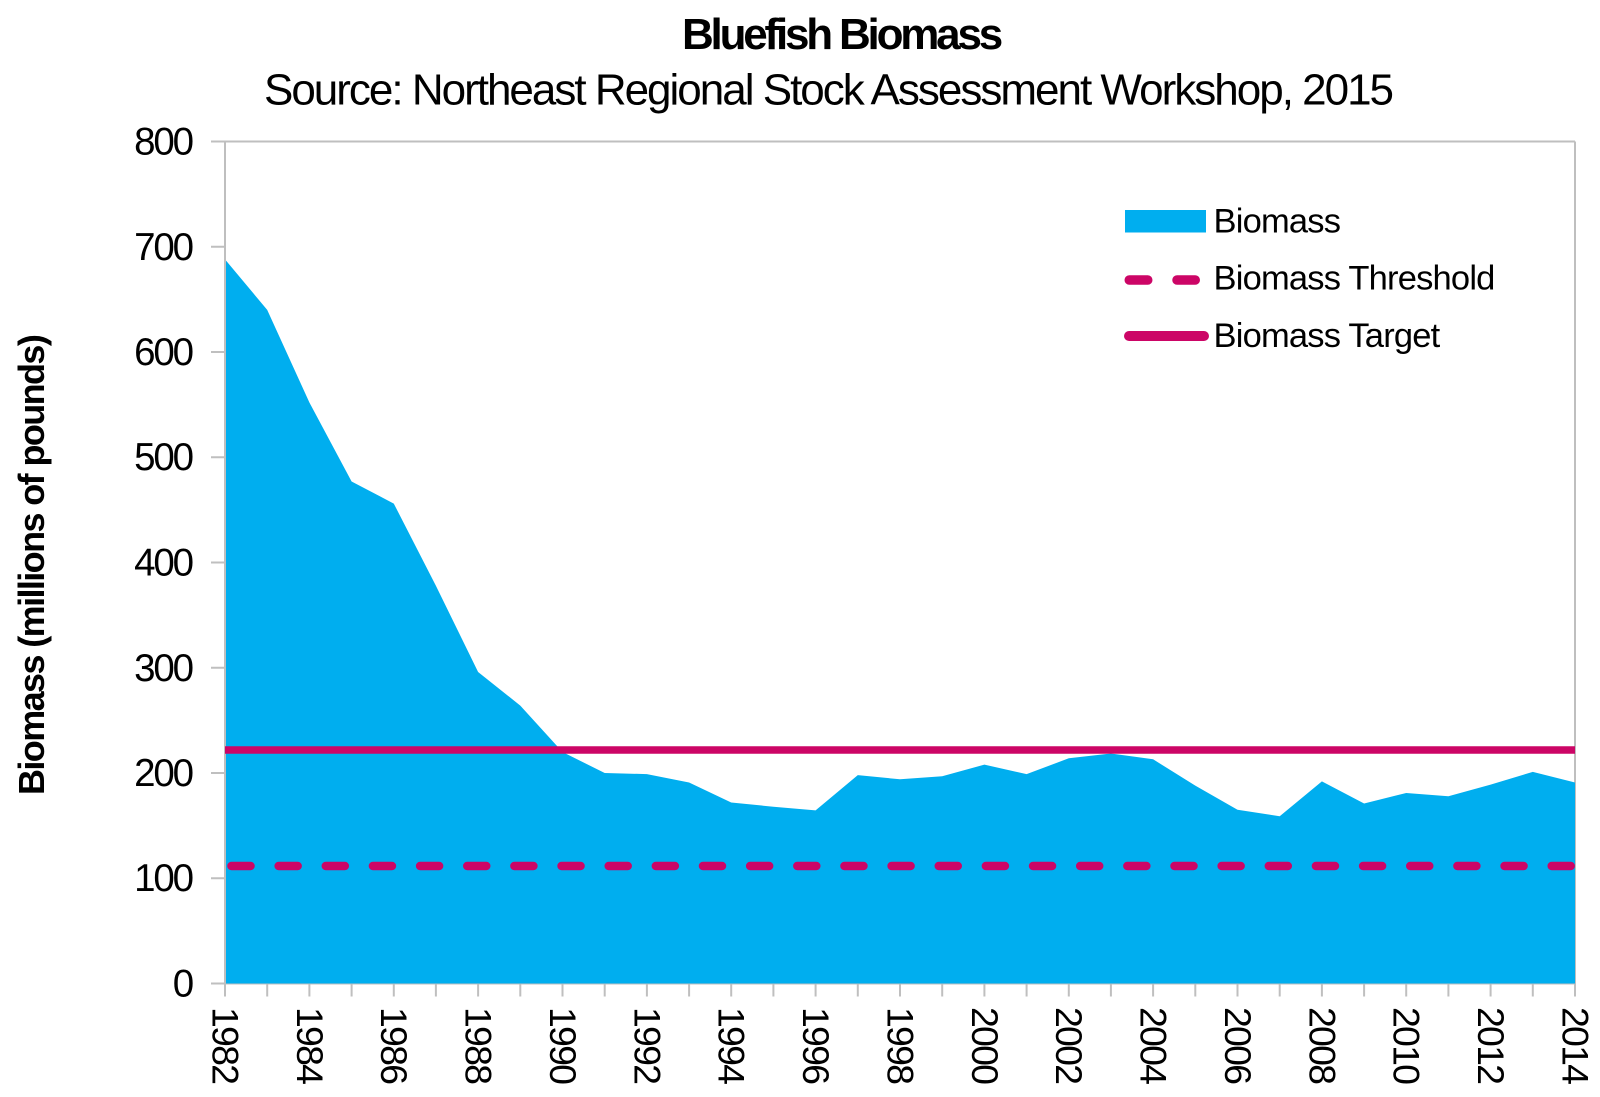 The width and height of the screenshot is (1600, 1097). I want to click on svg-text: 1988, so click(479, 1045).